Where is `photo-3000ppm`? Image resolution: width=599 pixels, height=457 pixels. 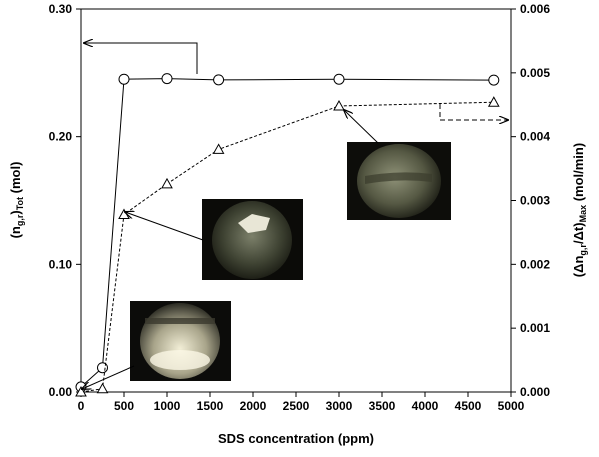
photo-3000ppm is located at coordinates (399, 181).